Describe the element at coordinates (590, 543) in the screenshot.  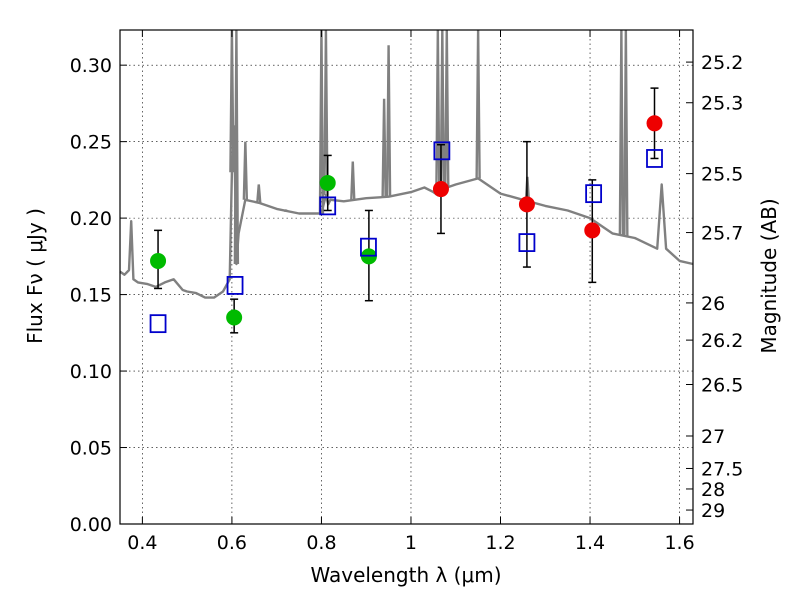
I see `x-tick-label: 1.4` at that location.